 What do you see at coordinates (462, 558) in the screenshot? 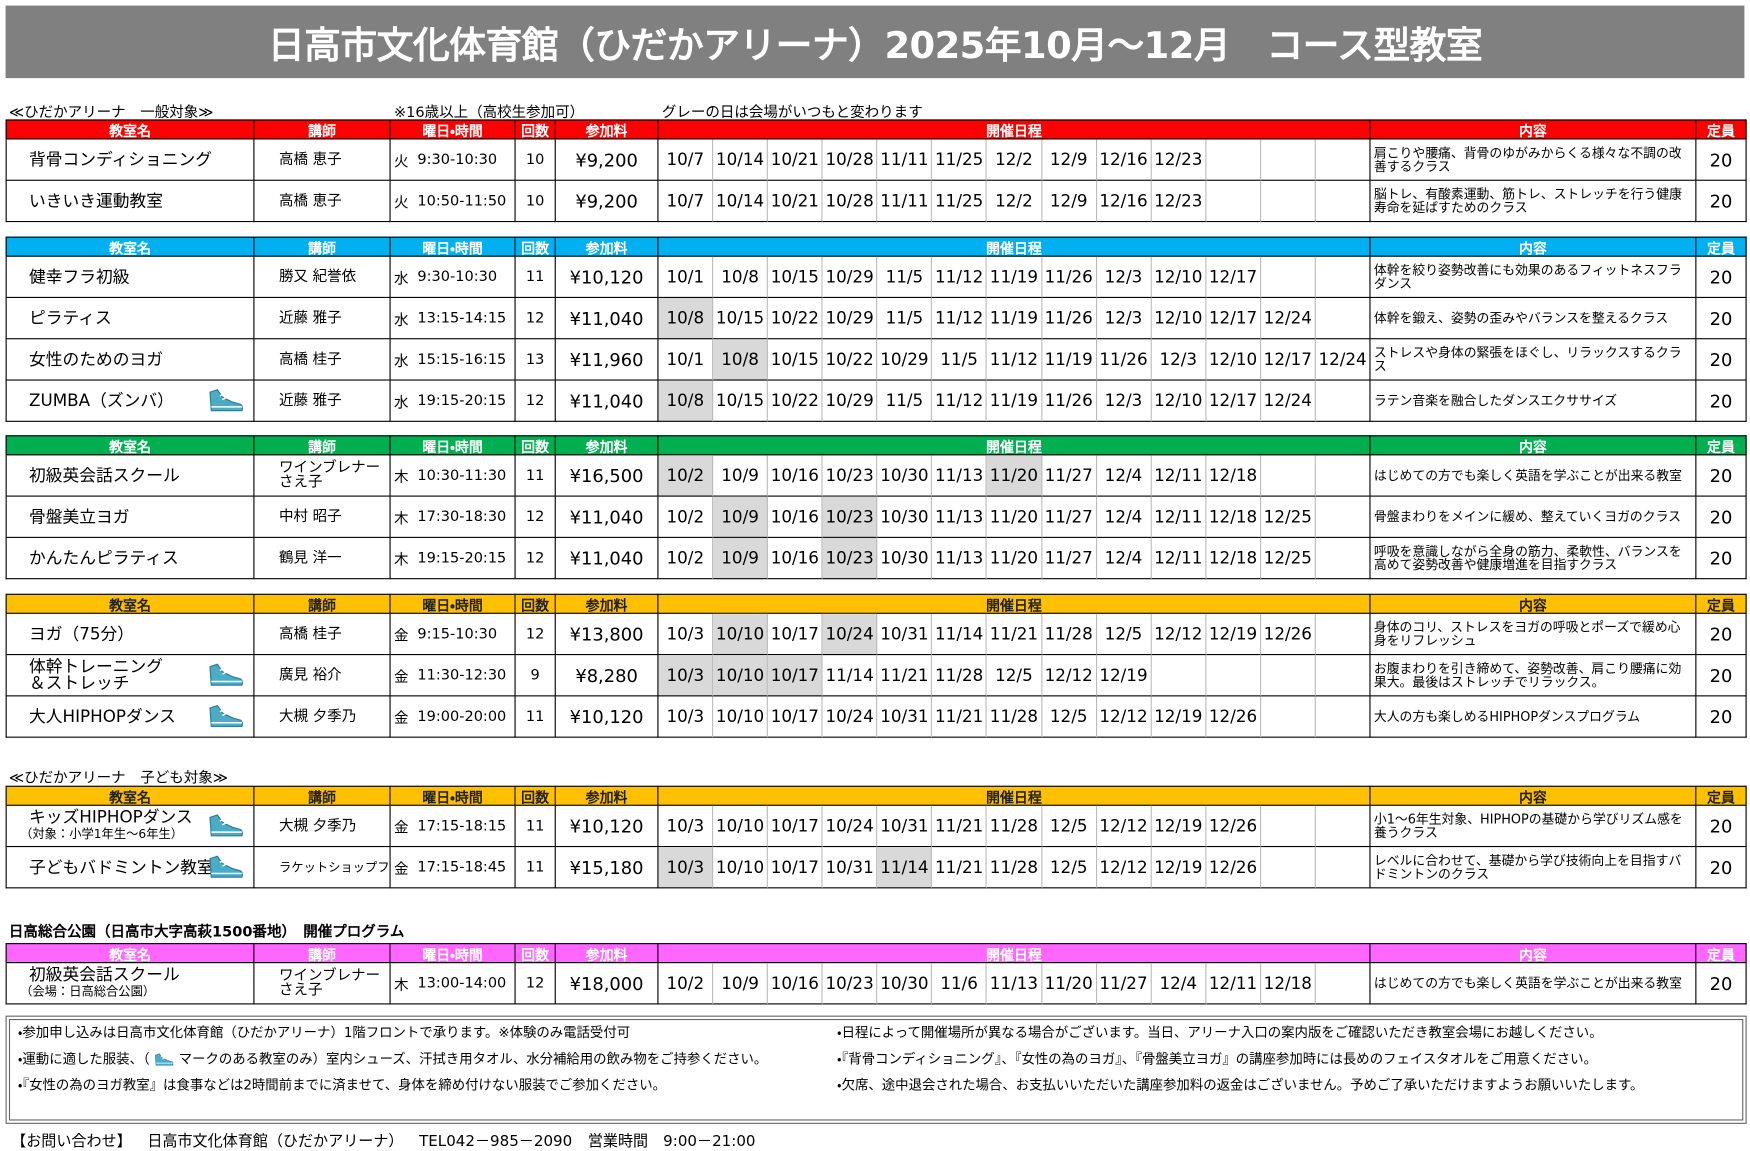
I see `time: 19:15-20:15` at bounding box center [462, 558].